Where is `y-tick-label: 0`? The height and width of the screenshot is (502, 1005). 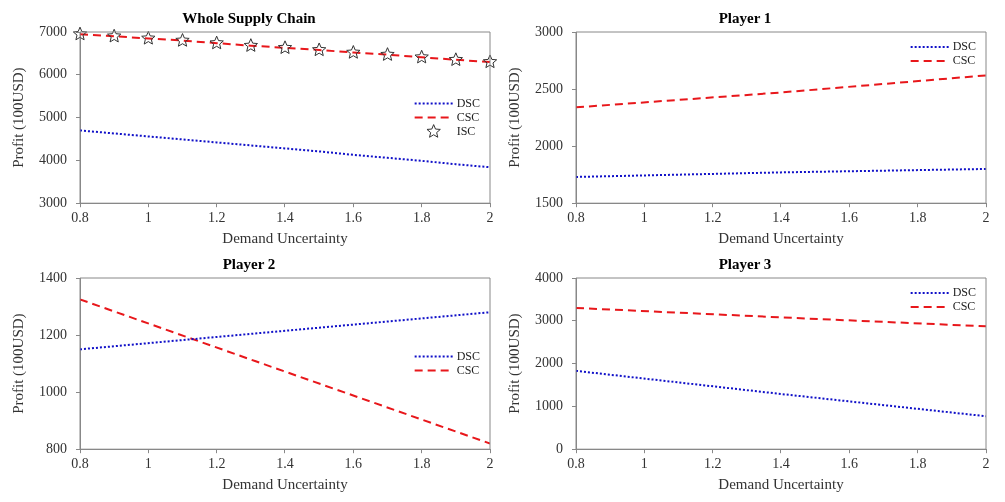
y-tick-label: 0 is located at coordinates (559, 448).